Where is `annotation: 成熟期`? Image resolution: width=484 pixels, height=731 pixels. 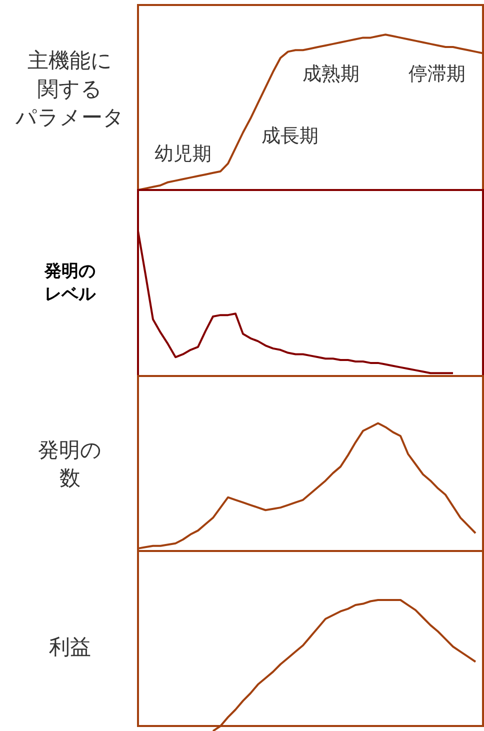
annotation: 成熟期 is located at coordinates (331, 74).